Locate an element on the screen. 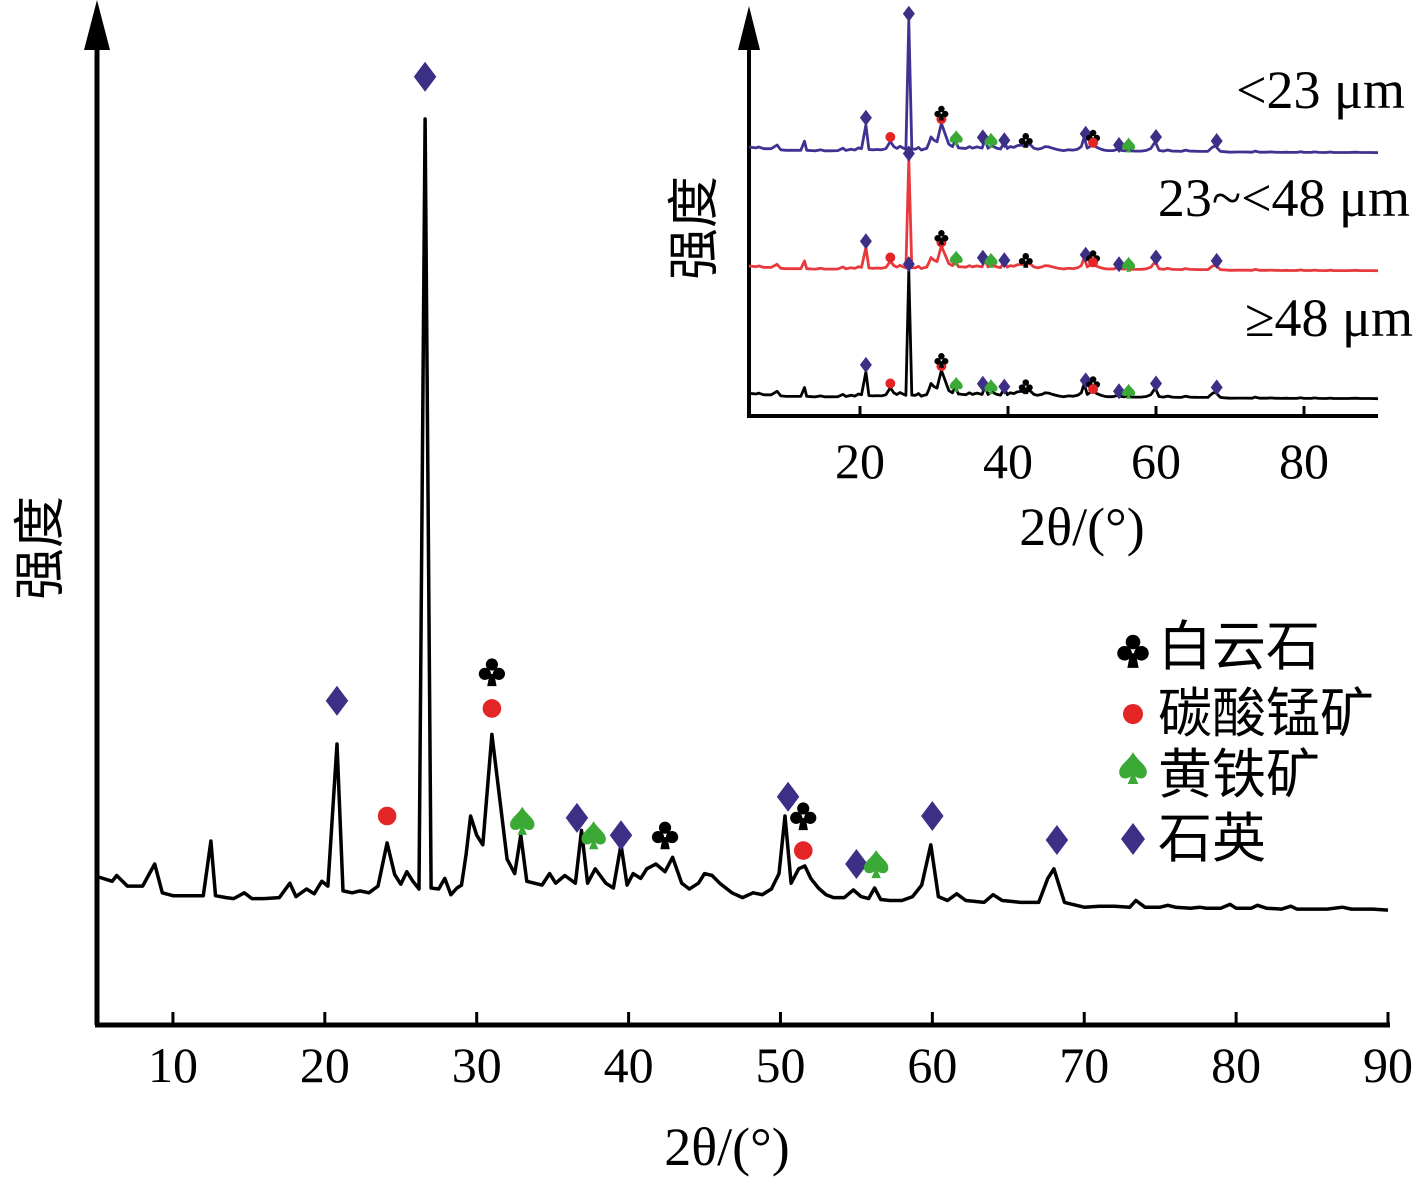 This screenshot has width=1417, height=1181. legend-item-pyrite: 黄铁矿 is located at coordinates (1219, 774).